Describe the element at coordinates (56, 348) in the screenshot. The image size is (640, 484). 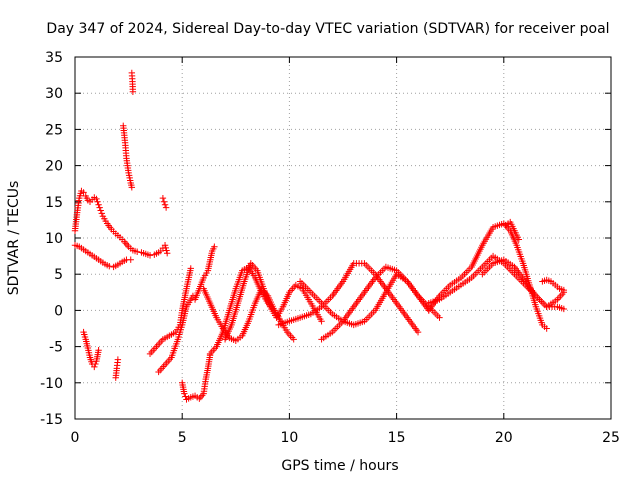
I see `y-tick-label: -5` at that location.